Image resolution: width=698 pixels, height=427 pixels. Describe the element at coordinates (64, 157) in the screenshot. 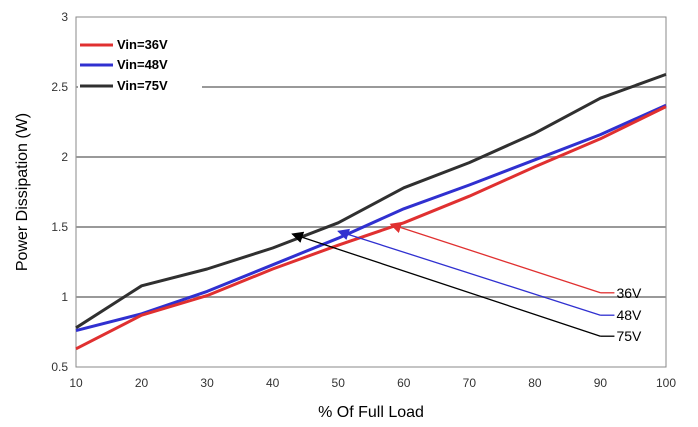

I see `y-tick-label: 2` at that location.